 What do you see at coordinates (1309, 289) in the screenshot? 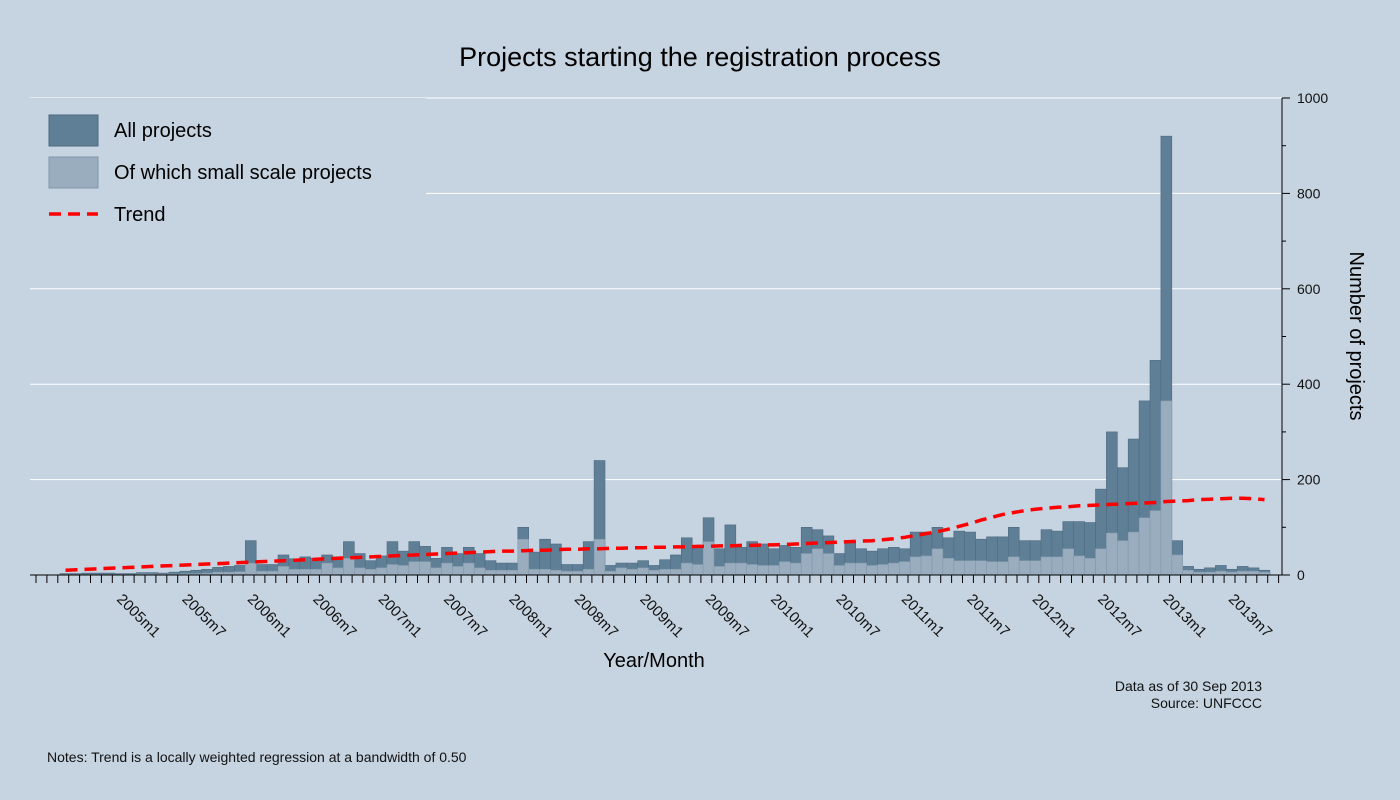
I see `y-tick-label: 600` at bounding box center [1309, 289].